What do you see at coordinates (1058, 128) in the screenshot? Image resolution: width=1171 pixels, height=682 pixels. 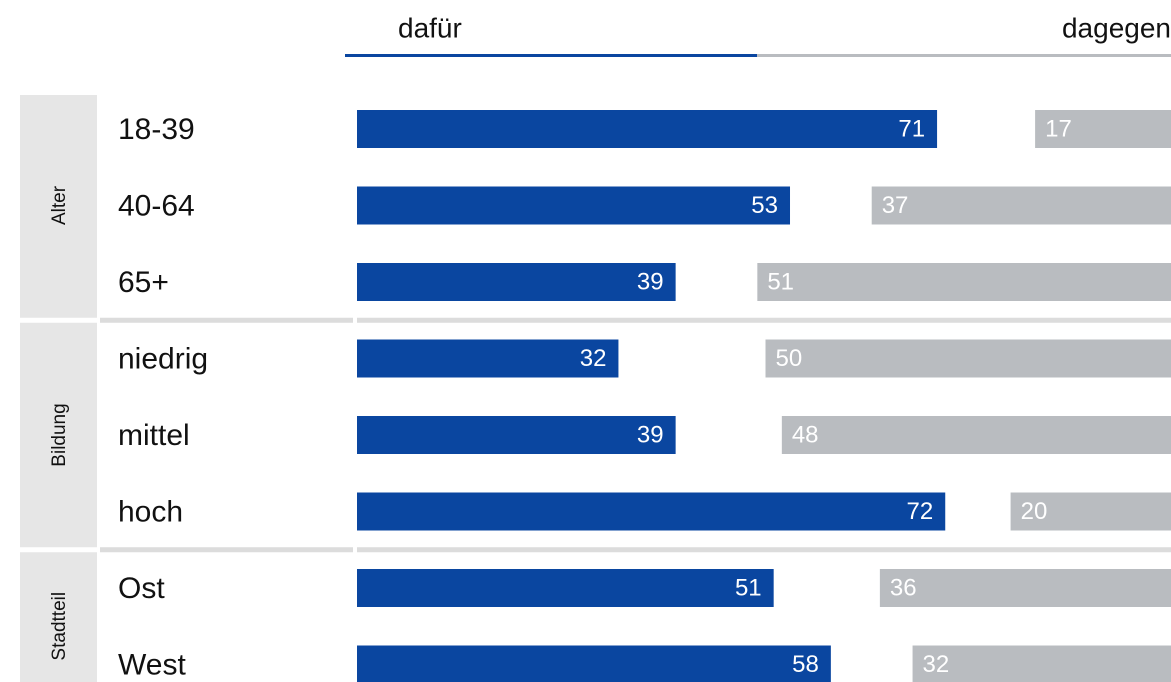 I see `value-label: 17` at bounding box center [1058, 128].